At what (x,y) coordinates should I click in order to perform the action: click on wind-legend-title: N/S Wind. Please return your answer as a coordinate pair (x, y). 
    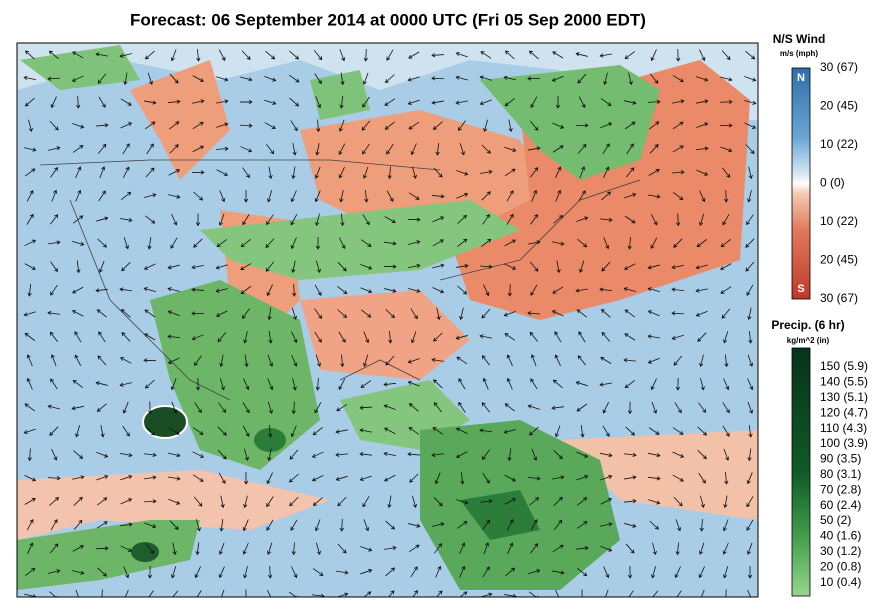
    Looking at the image, I should click on (799, 39).